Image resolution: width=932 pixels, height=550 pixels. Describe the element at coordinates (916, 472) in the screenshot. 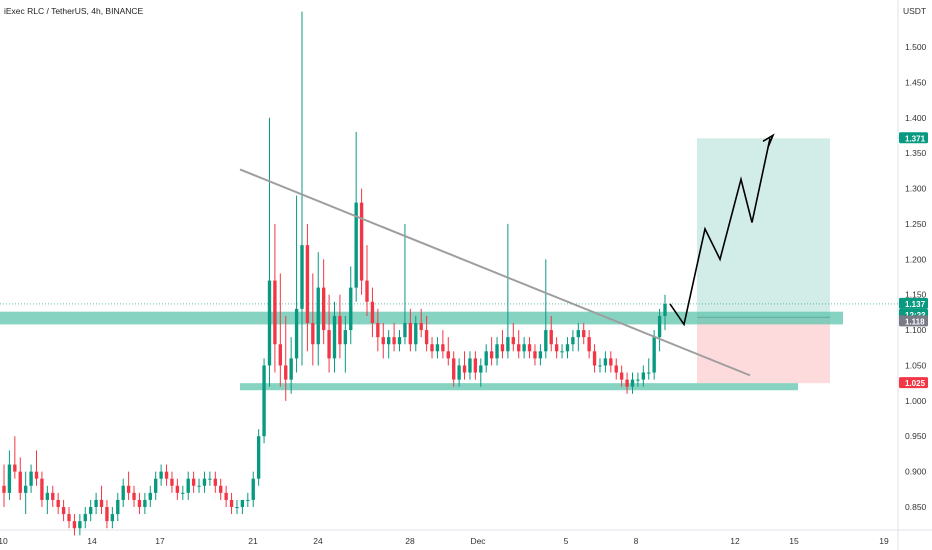

I see `price-tick-label: 0.900` at that location.